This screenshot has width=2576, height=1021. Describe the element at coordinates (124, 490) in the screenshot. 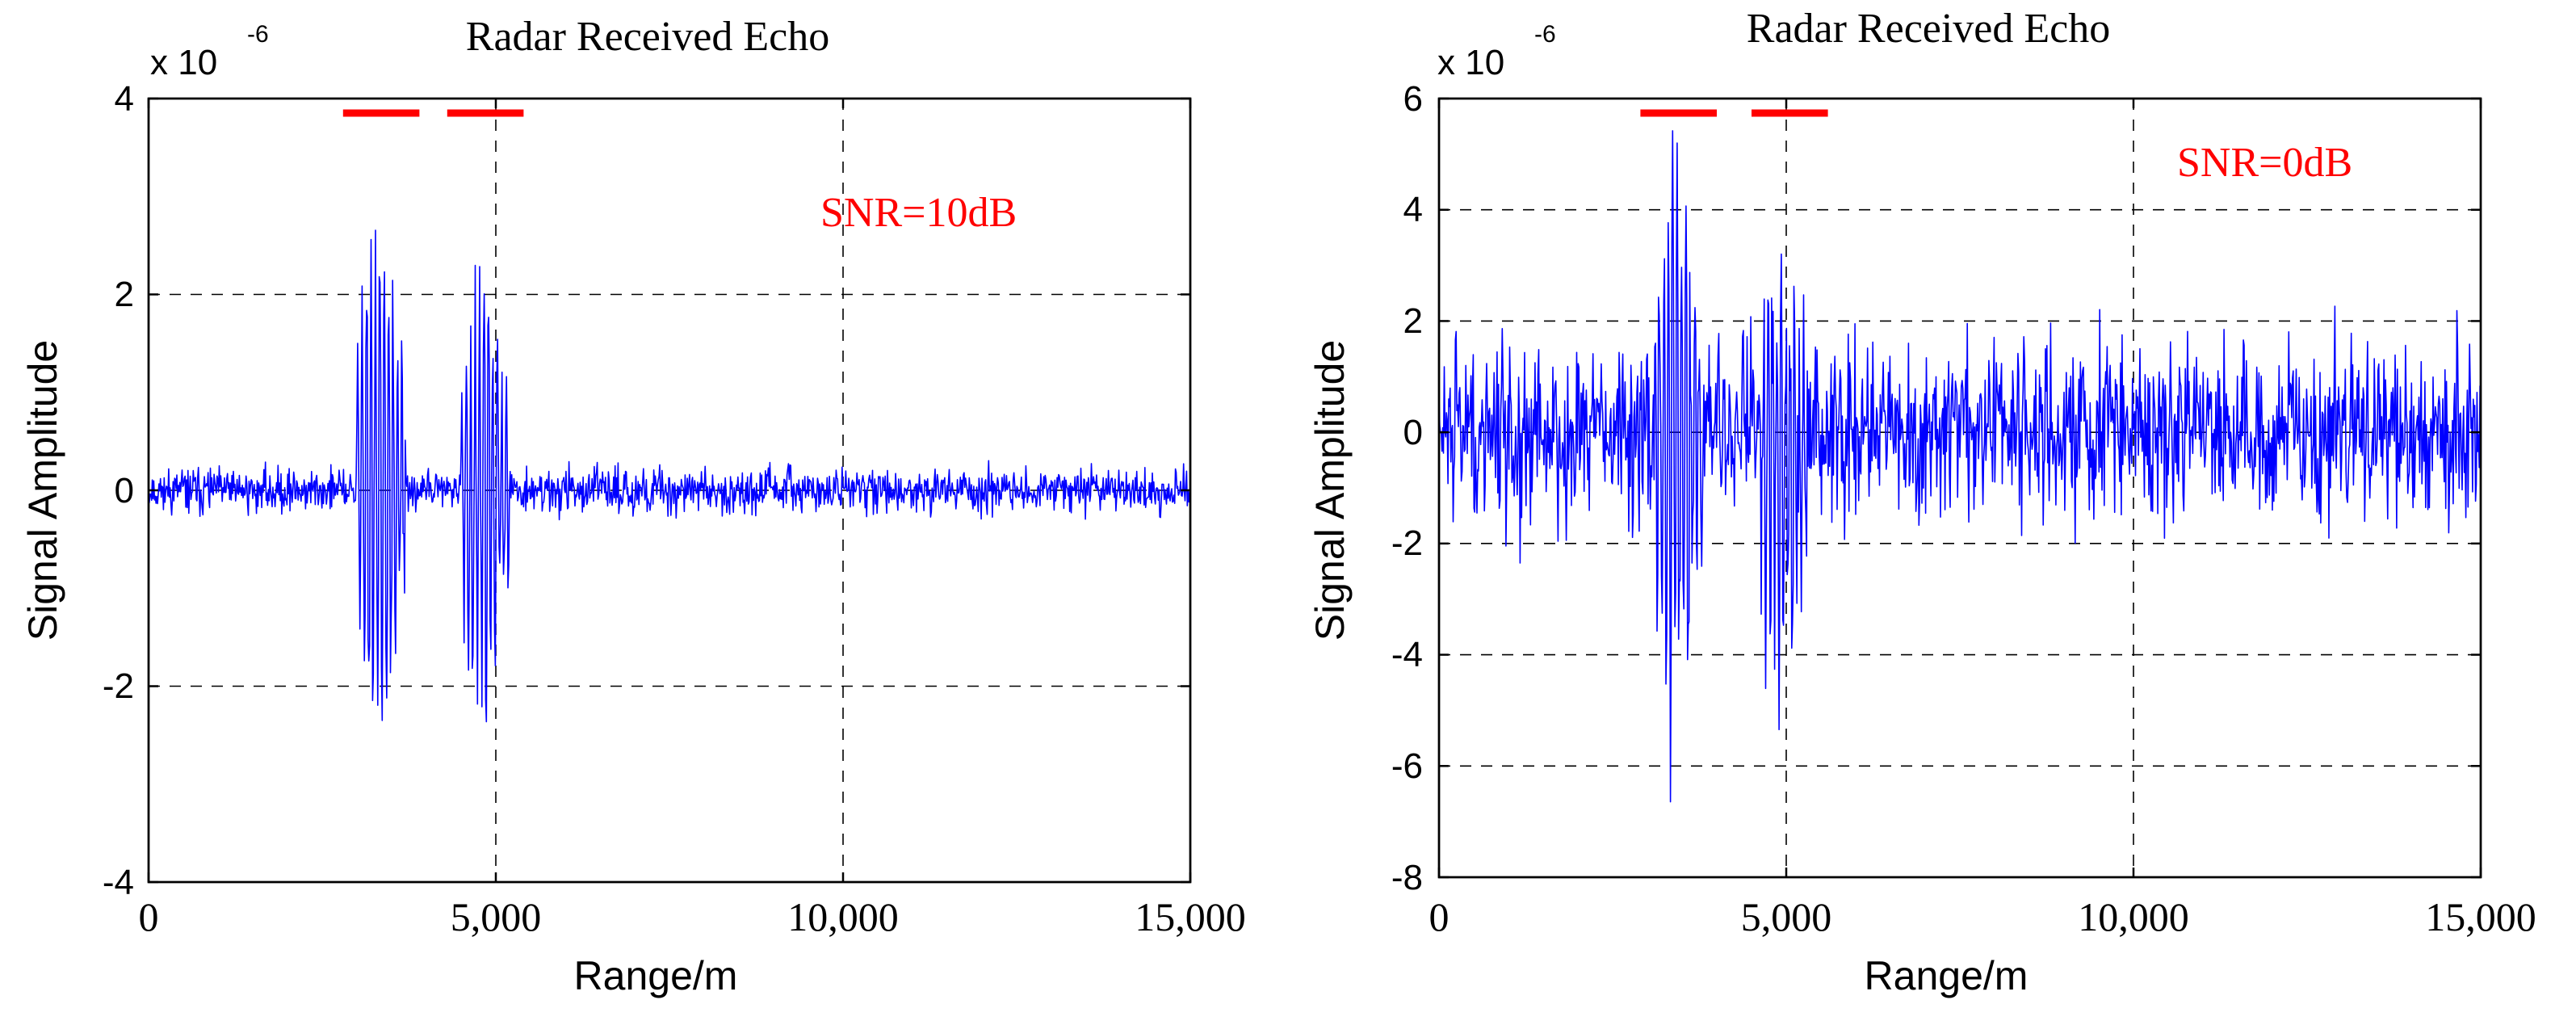

I see `chart-left-ytick-label: 0` at that location.